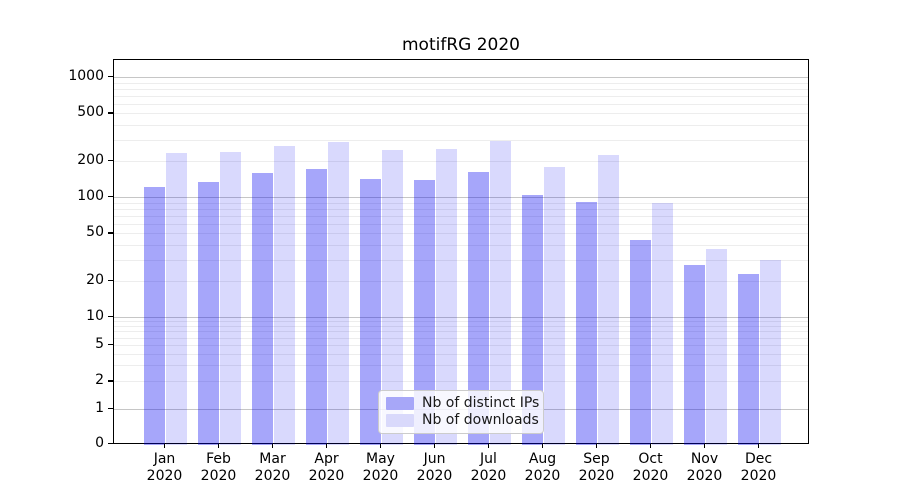  What do you see at coordinates (640, 342) in the screenshot?
I see `bar-distinct-ips-oct` at bounding box center [640, 342].